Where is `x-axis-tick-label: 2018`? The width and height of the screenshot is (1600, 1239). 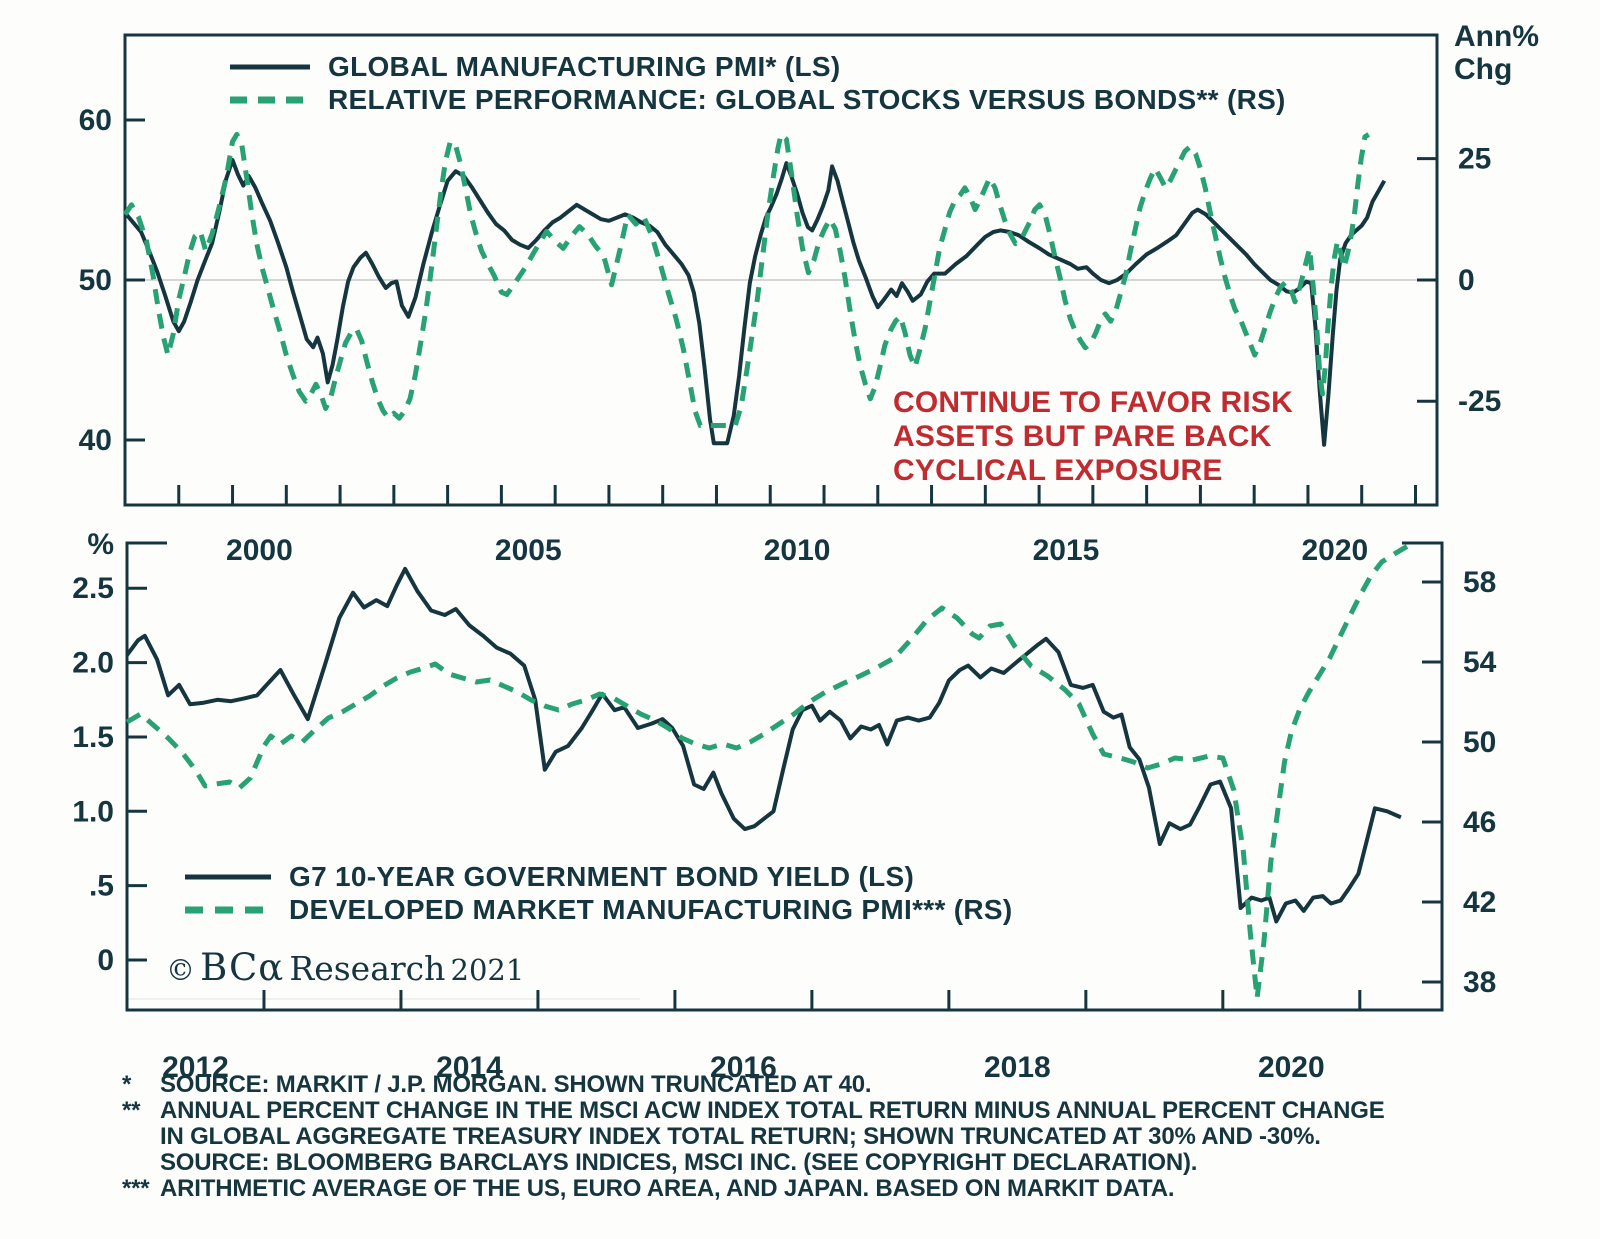
x-axis-tick-label: 2018 is located at coordinates (1017, 1067).